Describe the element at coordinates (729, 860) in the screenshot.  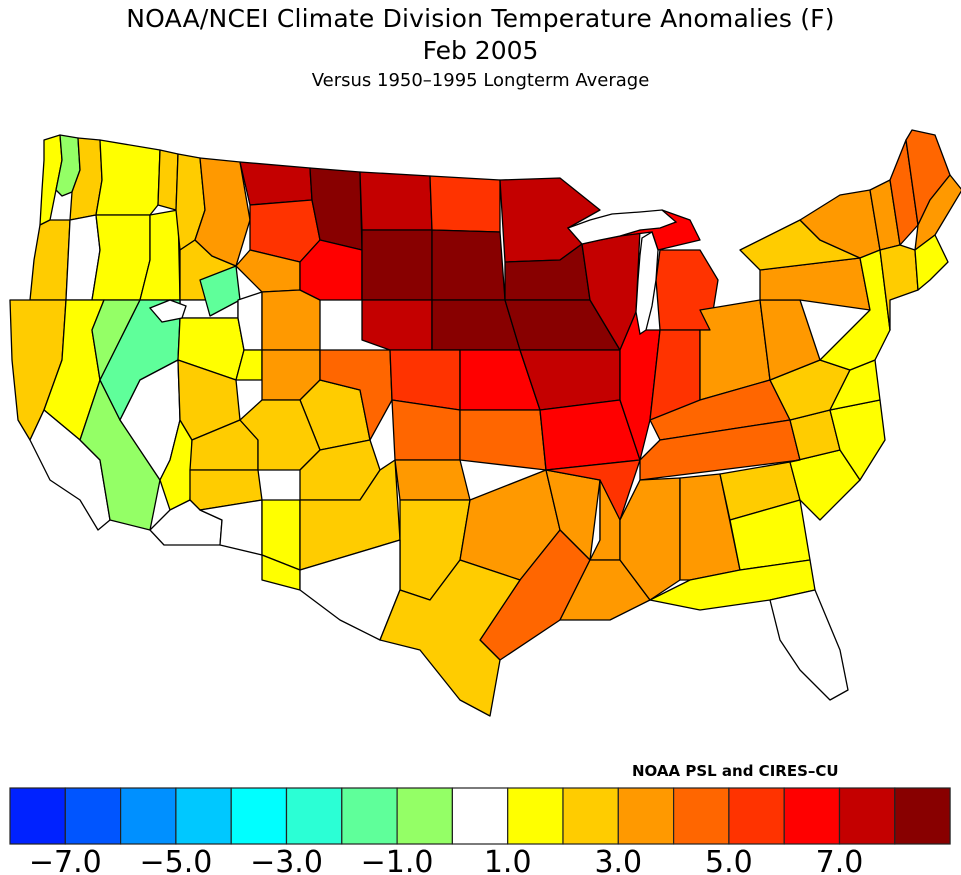
I see `legend-tick-label: 5.0` at that location.